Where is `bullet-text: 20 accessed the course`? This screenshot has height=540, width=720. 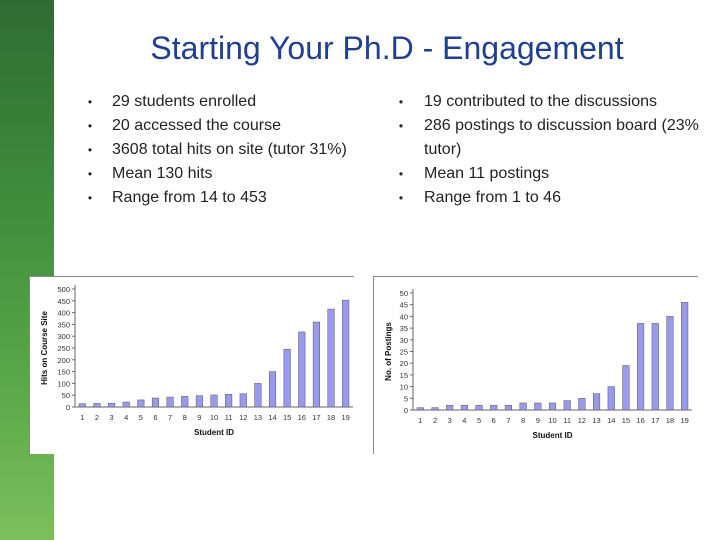 bullet-text: 20 accessed the course is located at coordinates (196, 125).